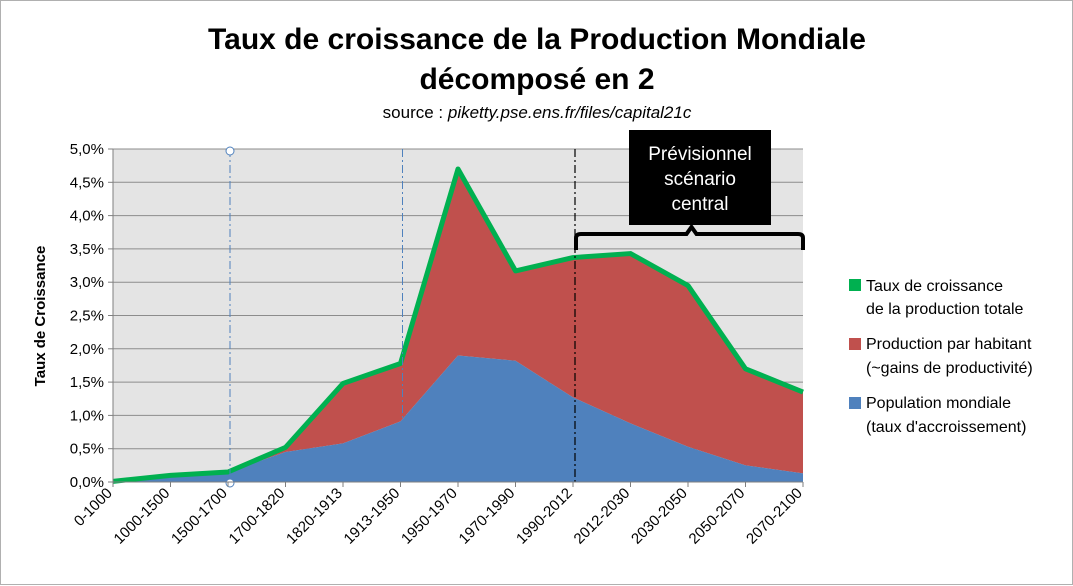 Image resolution: width=1073 pixels, height=586 pixels. I want to click on x-tick-label-9: 2012-2030, so click(602, 516).